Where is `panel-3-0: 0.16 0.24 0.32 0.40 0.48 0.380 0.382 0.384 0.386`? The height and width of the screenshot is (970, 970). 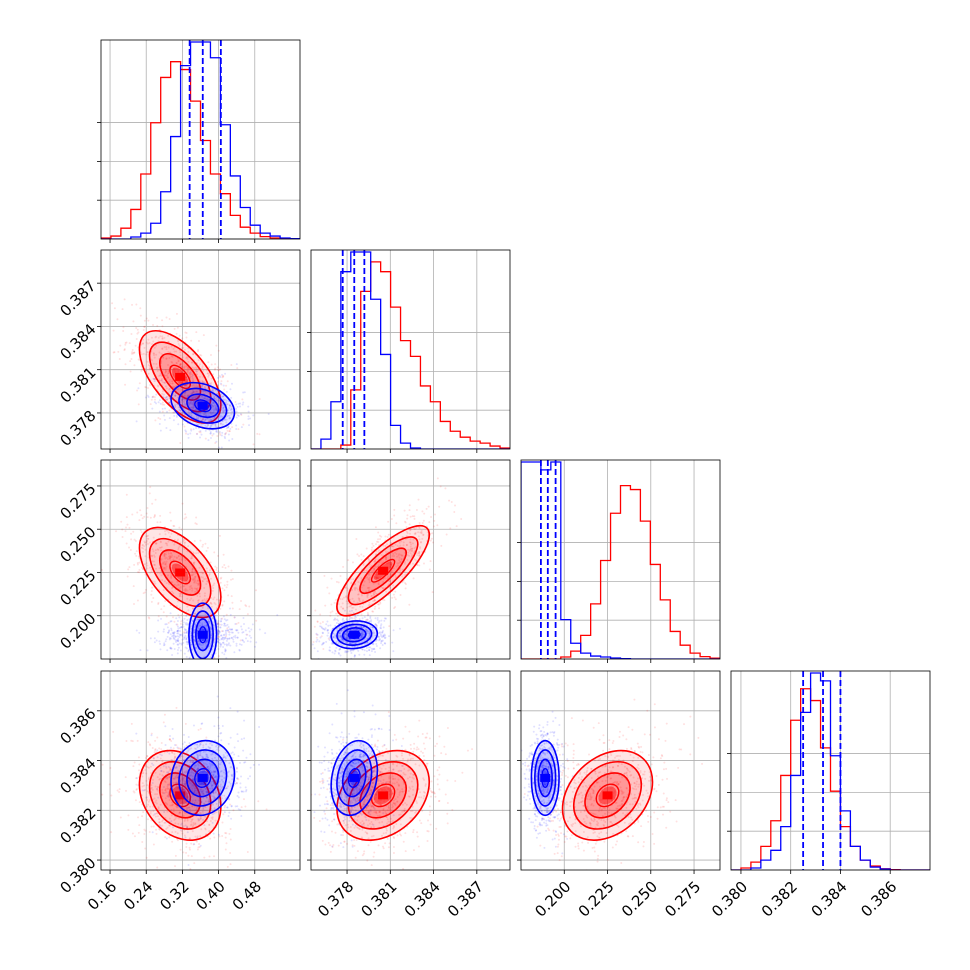
panel-3-0: 0.16 0.24 0.32 0.40 0.48 0.380 0.382 0.384 0.386 is located at coordinates (178, 792).